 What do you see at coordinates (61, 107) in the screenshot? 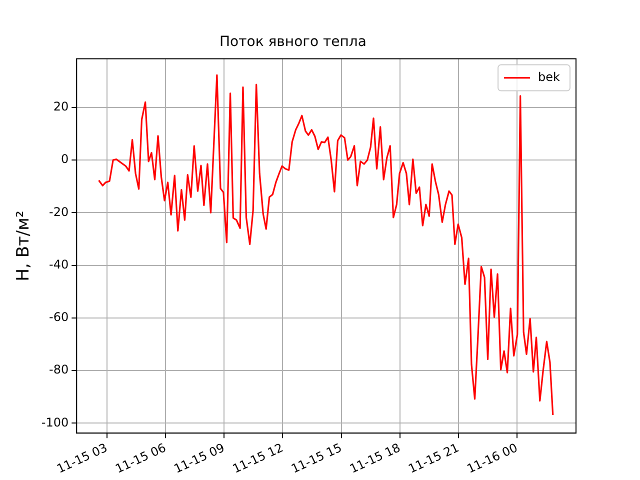
I see `y-tick-label: 20` at bounding box center [61, 107].